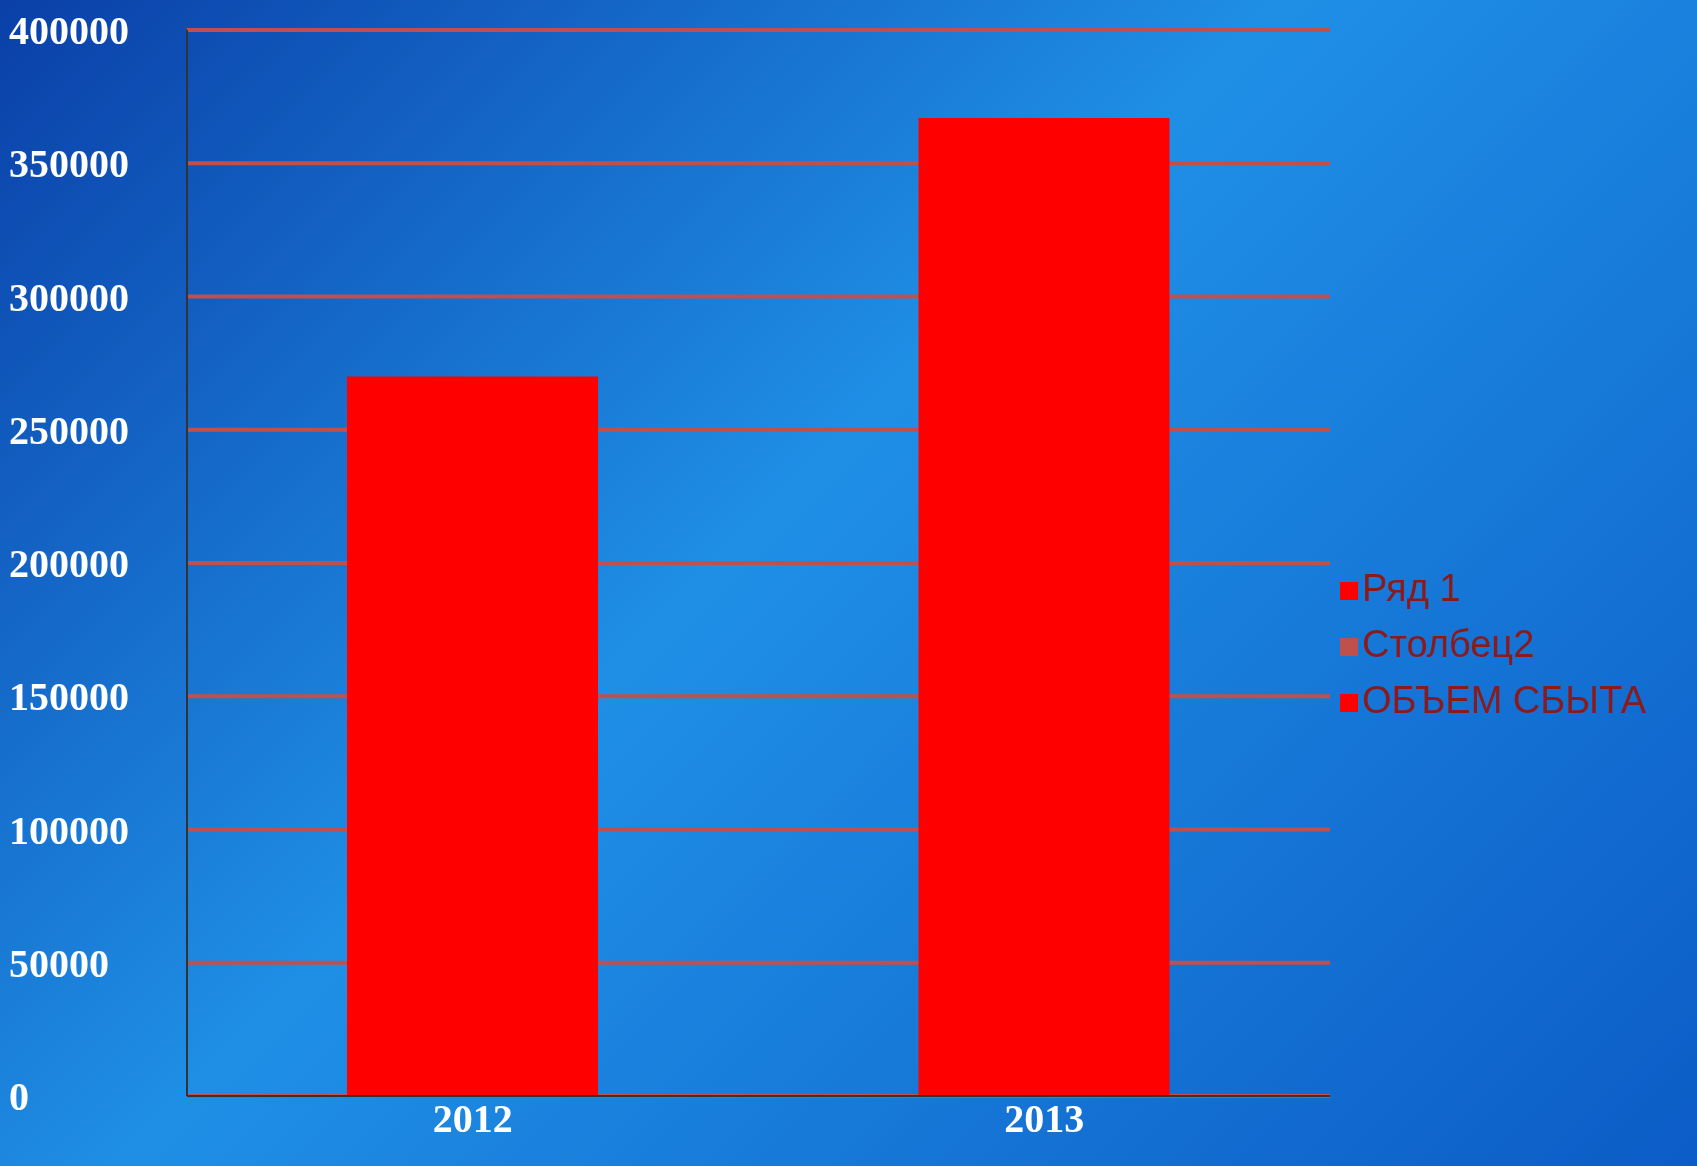  I want to click on legend-label: Ряд 1, so click(1411, 588).